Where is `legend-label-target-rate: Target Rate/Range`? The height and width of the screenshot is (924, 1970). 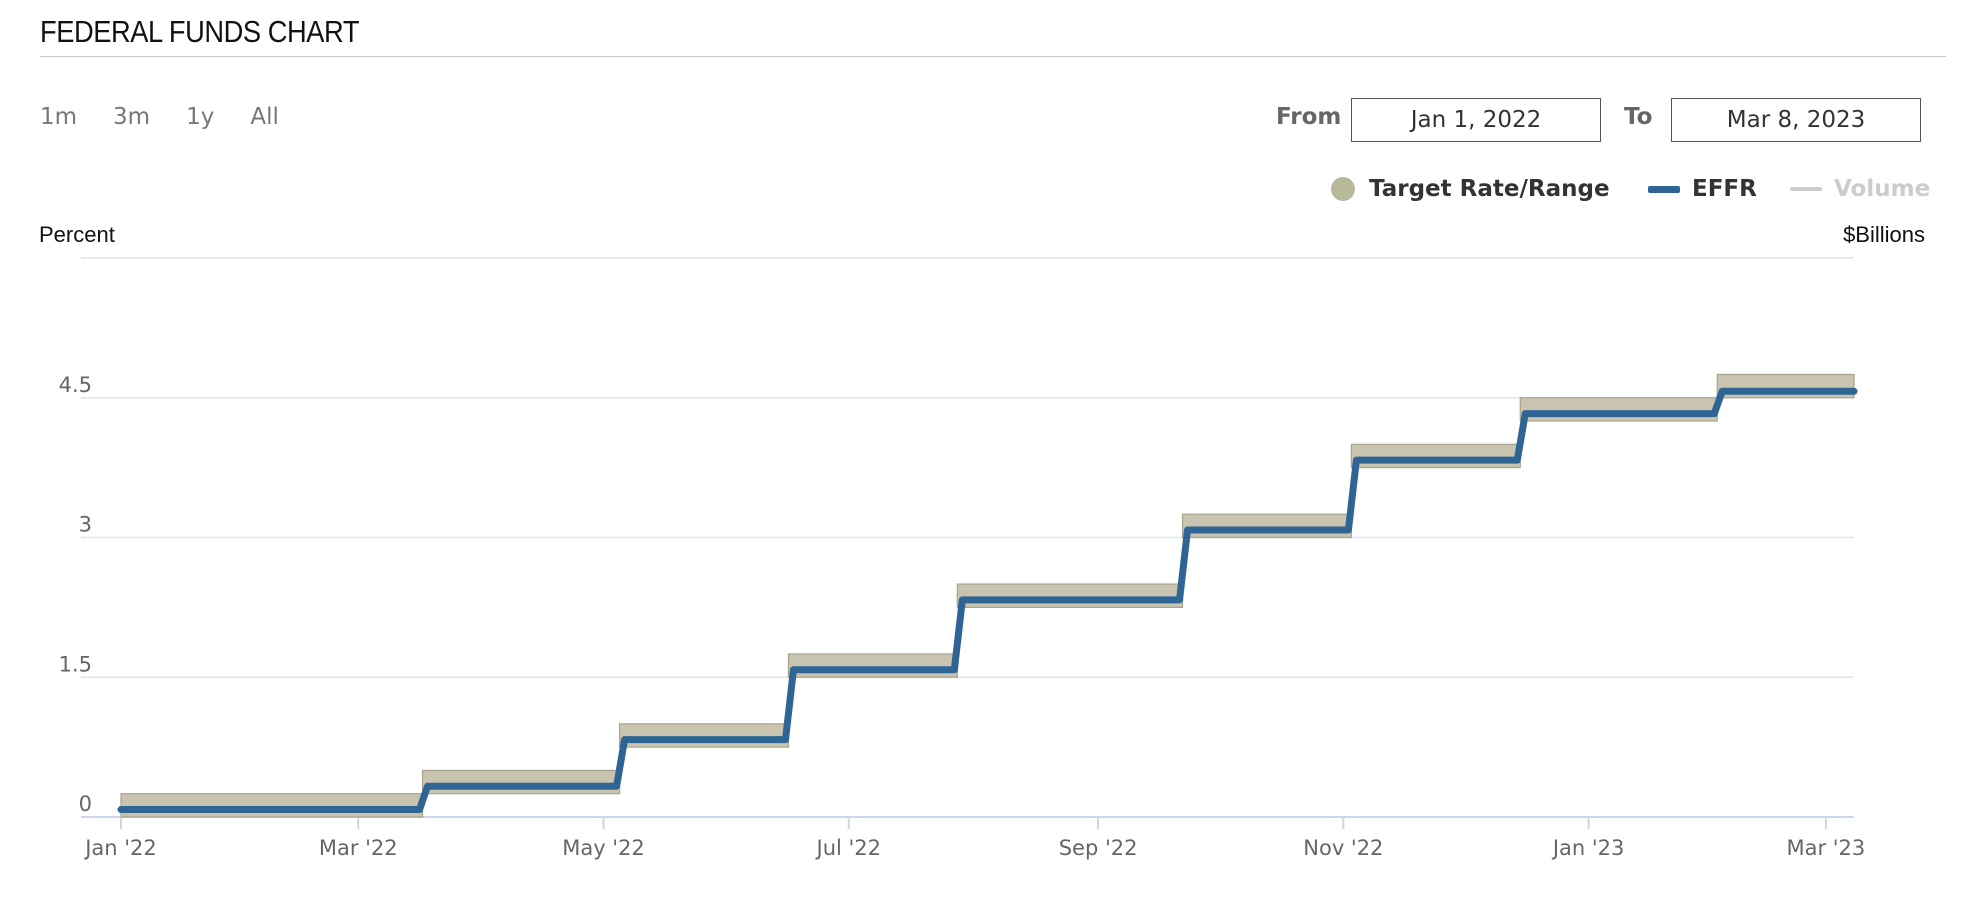
legend-label-target-rate: Target Rate/Range is located at coordinates (1489, 189).